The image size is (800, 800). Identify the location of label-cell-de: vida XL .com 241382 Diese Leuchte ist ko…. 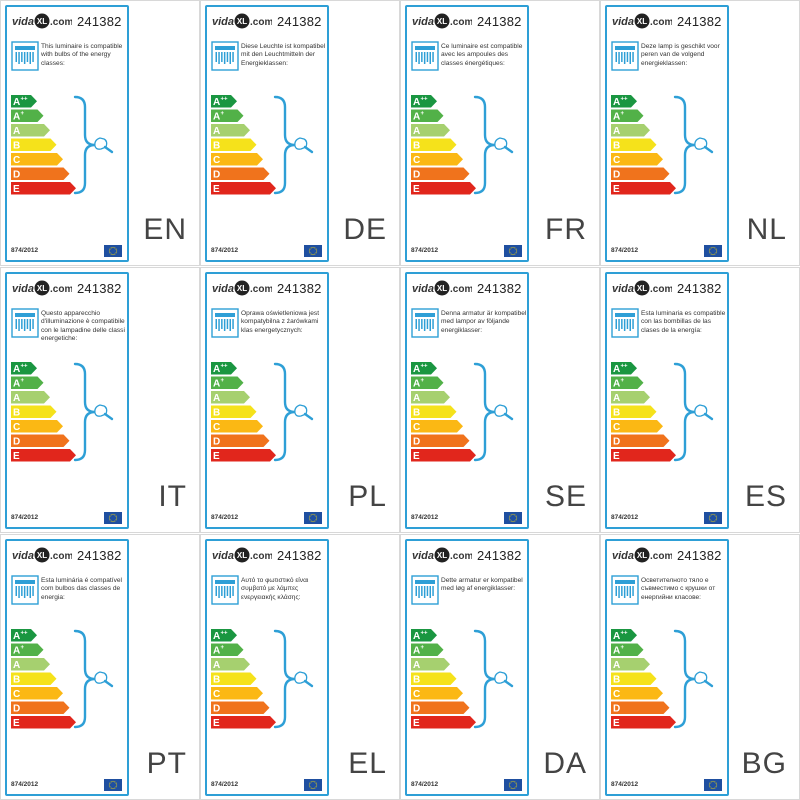
(300, 133).